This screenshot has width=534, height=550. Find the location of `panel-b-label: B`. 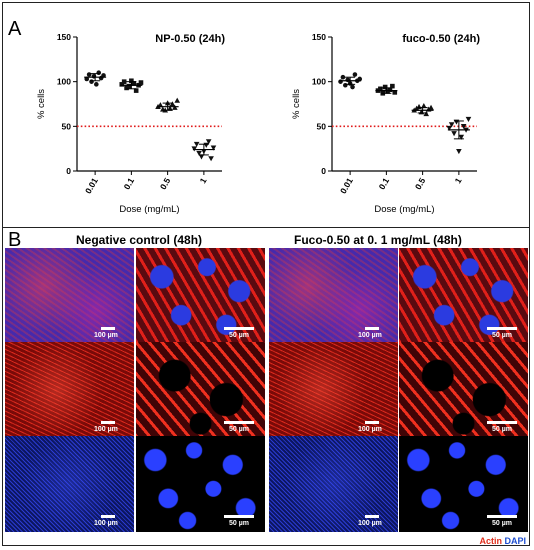

panel-b-label: B is located at coordinates (15, 240).